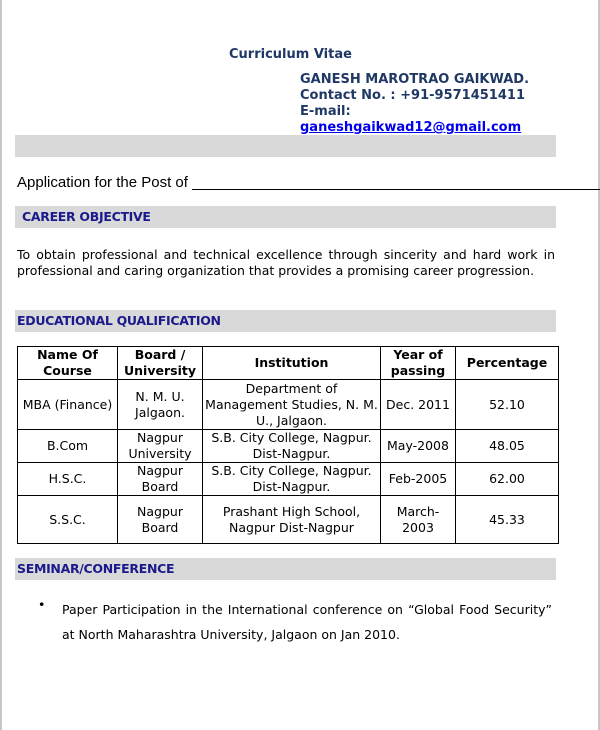 This screenshot has width=600, height=730. Describe the element at coordinates (119, 320) in the screenshot. I see `education-heading: EDUCATIONAL QUALIFICATION` at that location.